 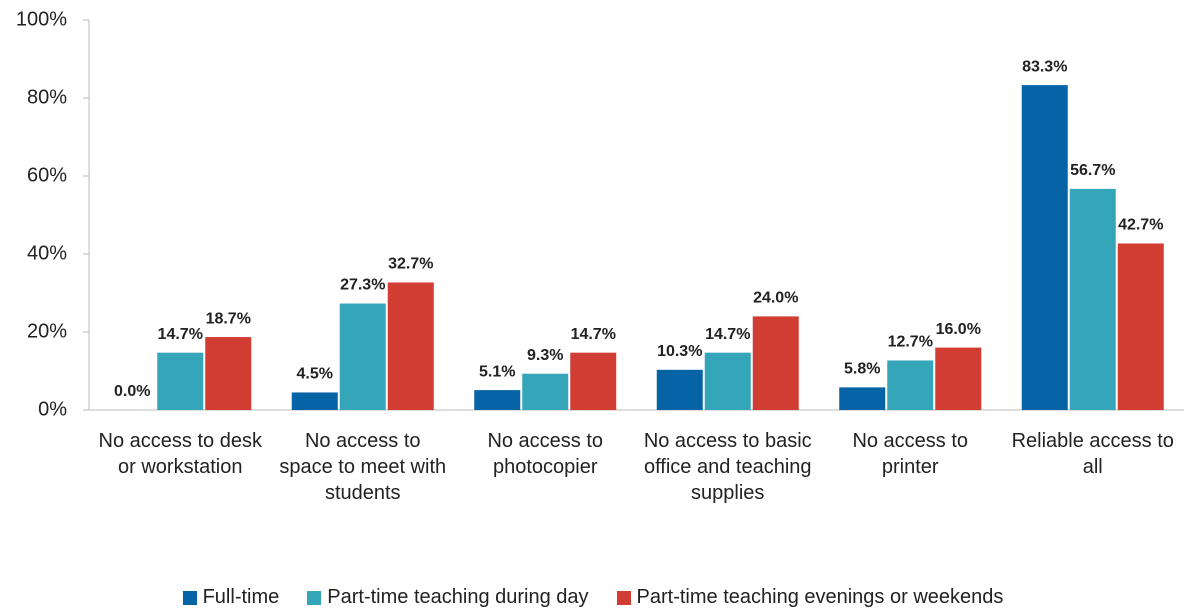 I want to click on x-tick-label-box: No access to photocopier, so click(x=545, y=454).